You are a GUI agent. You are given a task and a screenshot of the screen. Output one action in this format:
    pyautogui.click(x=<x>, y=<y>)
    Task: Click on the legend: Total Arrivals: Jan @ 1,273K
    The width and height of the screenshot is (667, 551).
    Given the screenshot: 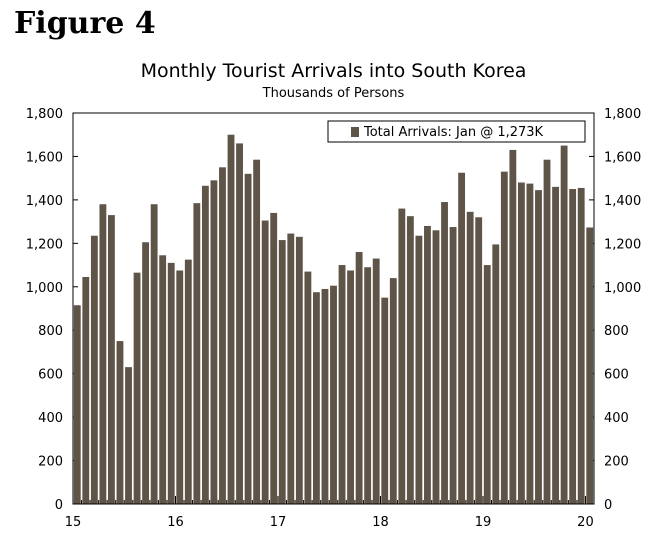 What is the action you would take?
    pyautogui.click(x=456, y=131)
    